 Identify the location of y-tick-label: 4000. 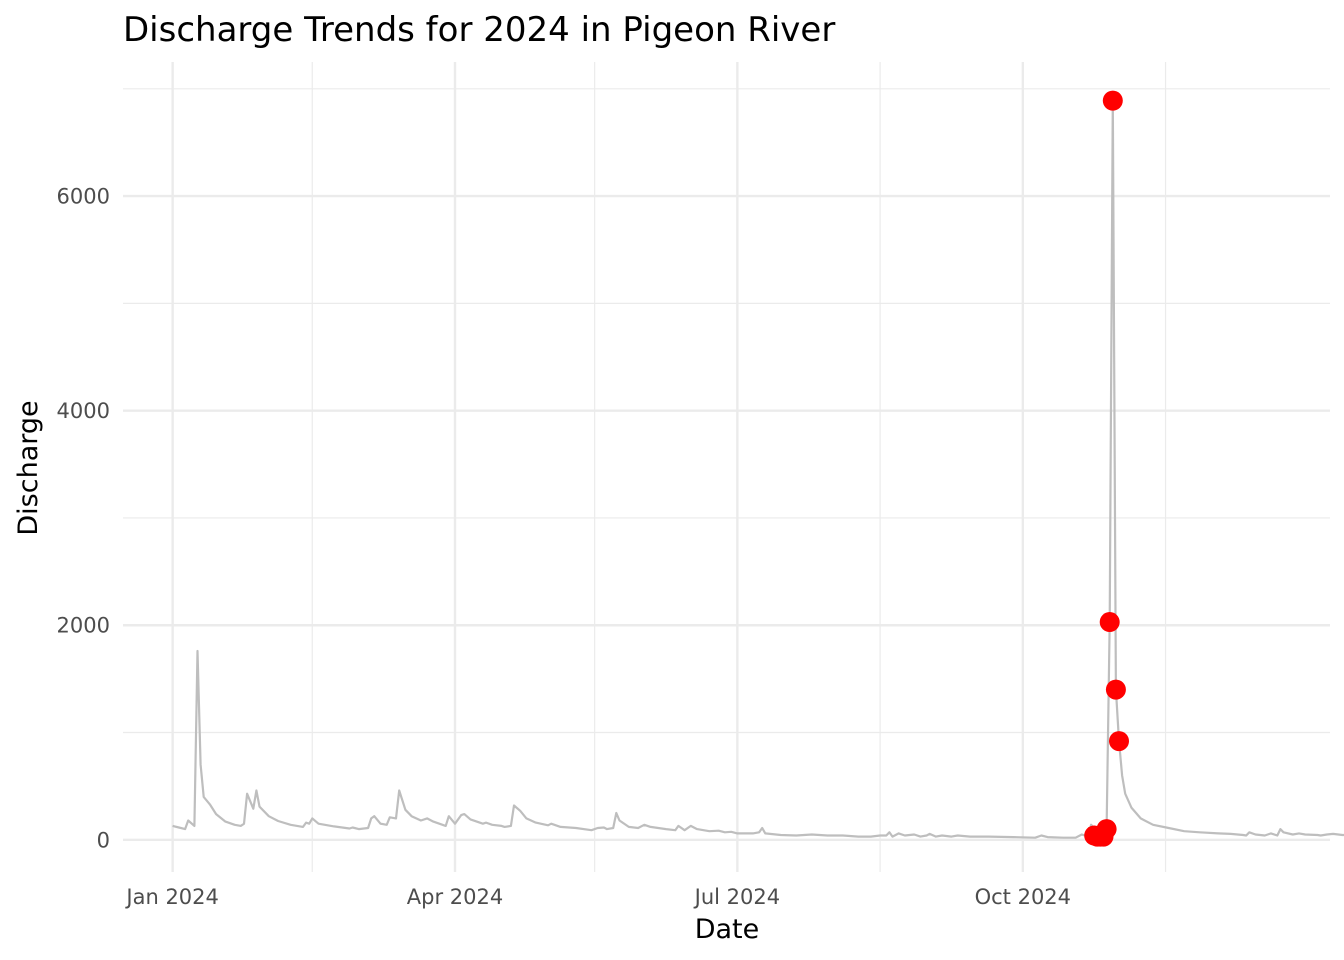
(83, 411).